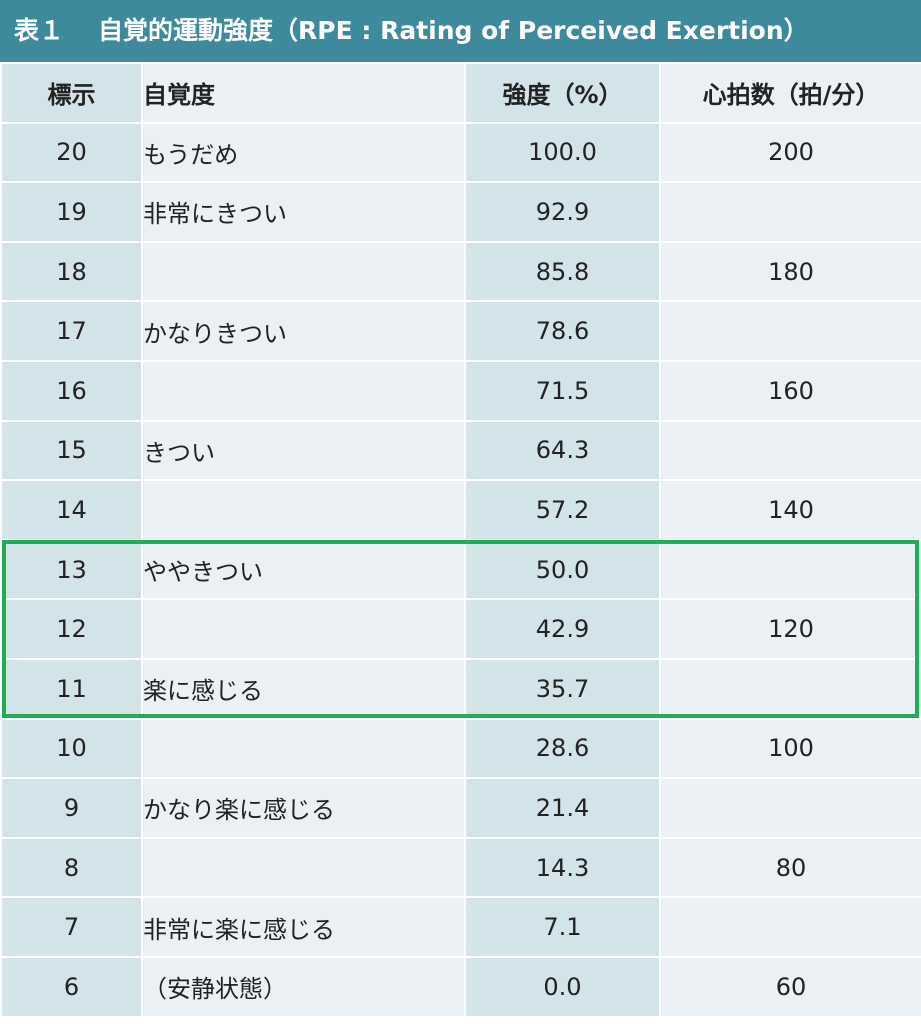  I want to click on cell-perception: 楽に感じる, so click(303, 688).